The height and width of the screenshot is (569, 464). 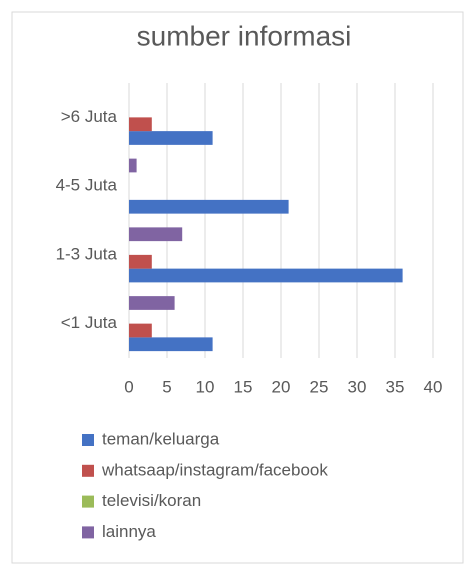 What do you see at coordinates (161, 438) in the screenshot?
I see `legend-label: teman/keluarga` at bounding box center [161, 438].